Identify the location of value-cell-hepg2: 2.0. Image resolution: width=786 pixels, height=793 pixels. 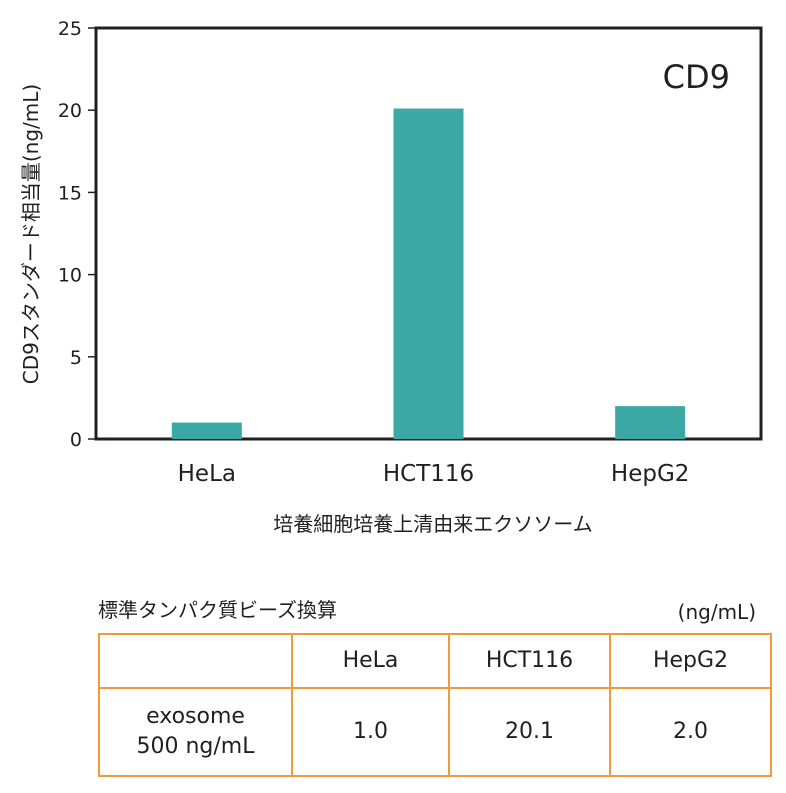
(690, 732).